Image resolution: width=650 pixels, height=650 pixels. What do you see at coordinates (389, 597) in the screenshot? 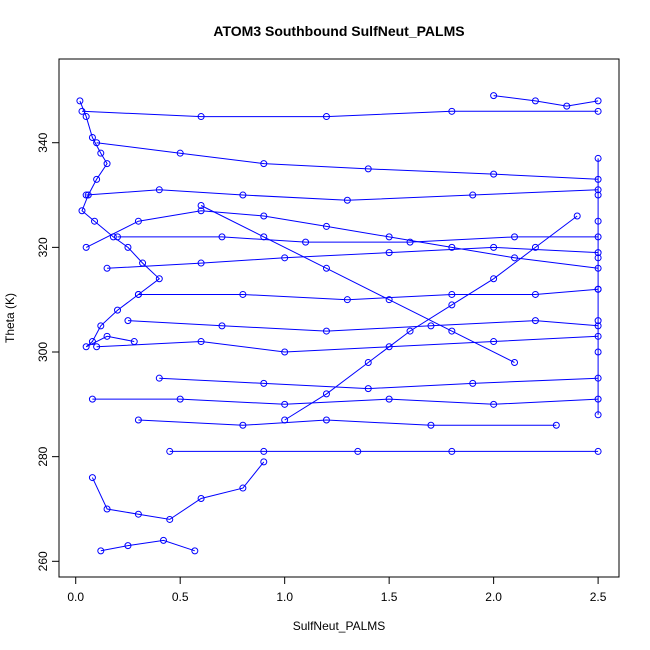
I see `x-tick-label: 1.5` at bounding box center [389, 597].